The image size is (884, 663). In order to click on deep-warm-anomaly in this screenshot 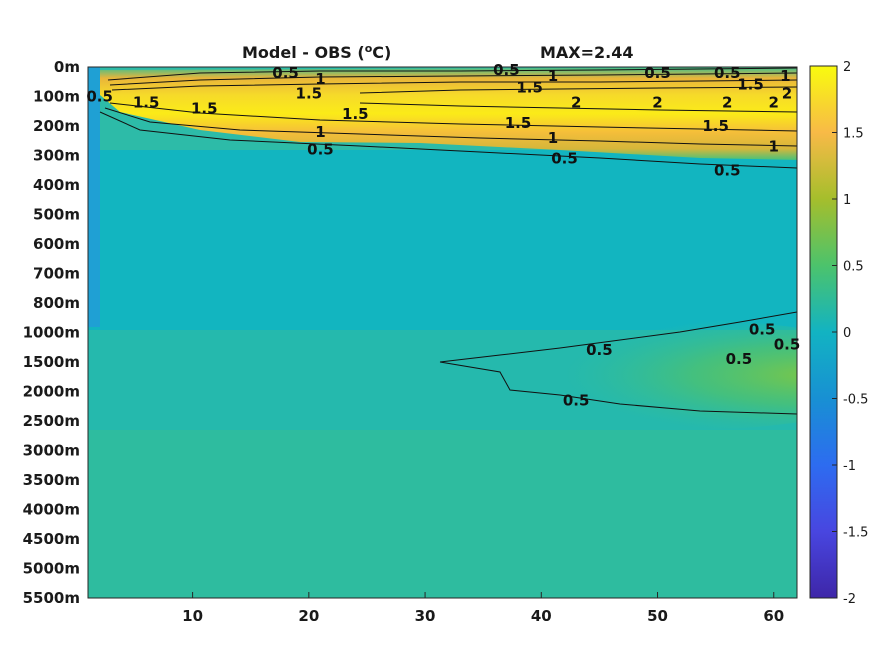, I will do `click(623, 375)`.